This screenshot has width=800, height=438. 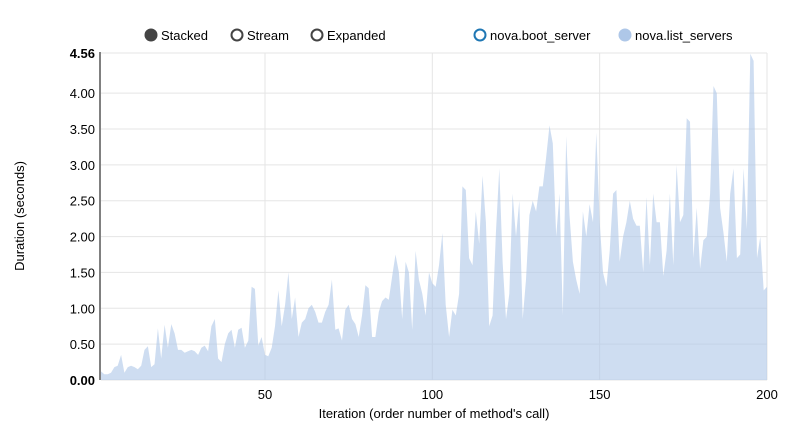 What do you see at coordinates (684, 35) in the screenshot?
I see `legend-label: nova.list_servers` at bounding box center [684, 35].